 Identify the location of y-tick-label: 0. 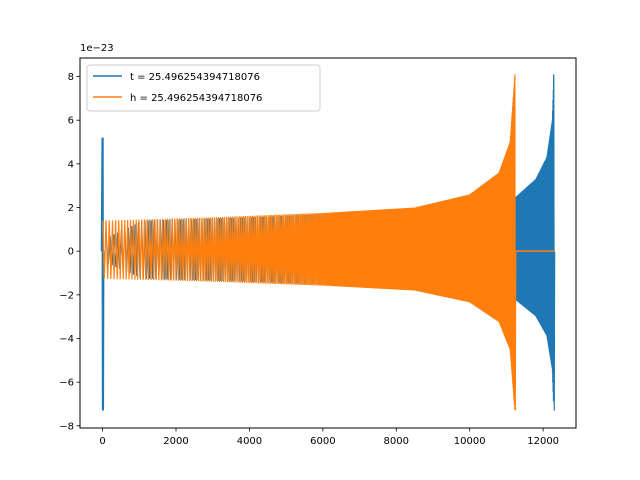
(71, 252).